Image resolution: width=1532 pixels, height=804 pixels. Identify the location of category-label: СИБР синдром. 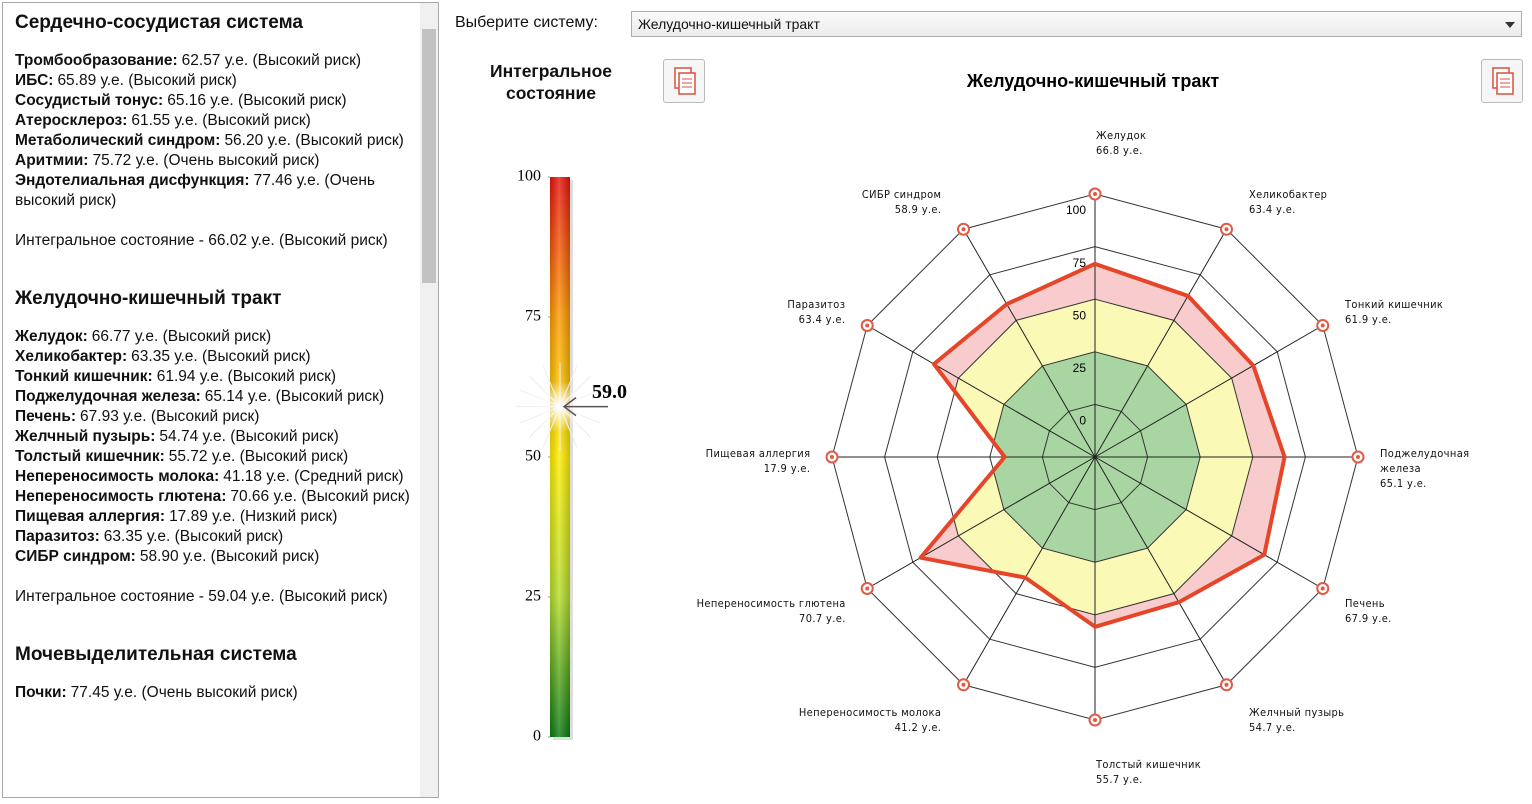
(901, 195).